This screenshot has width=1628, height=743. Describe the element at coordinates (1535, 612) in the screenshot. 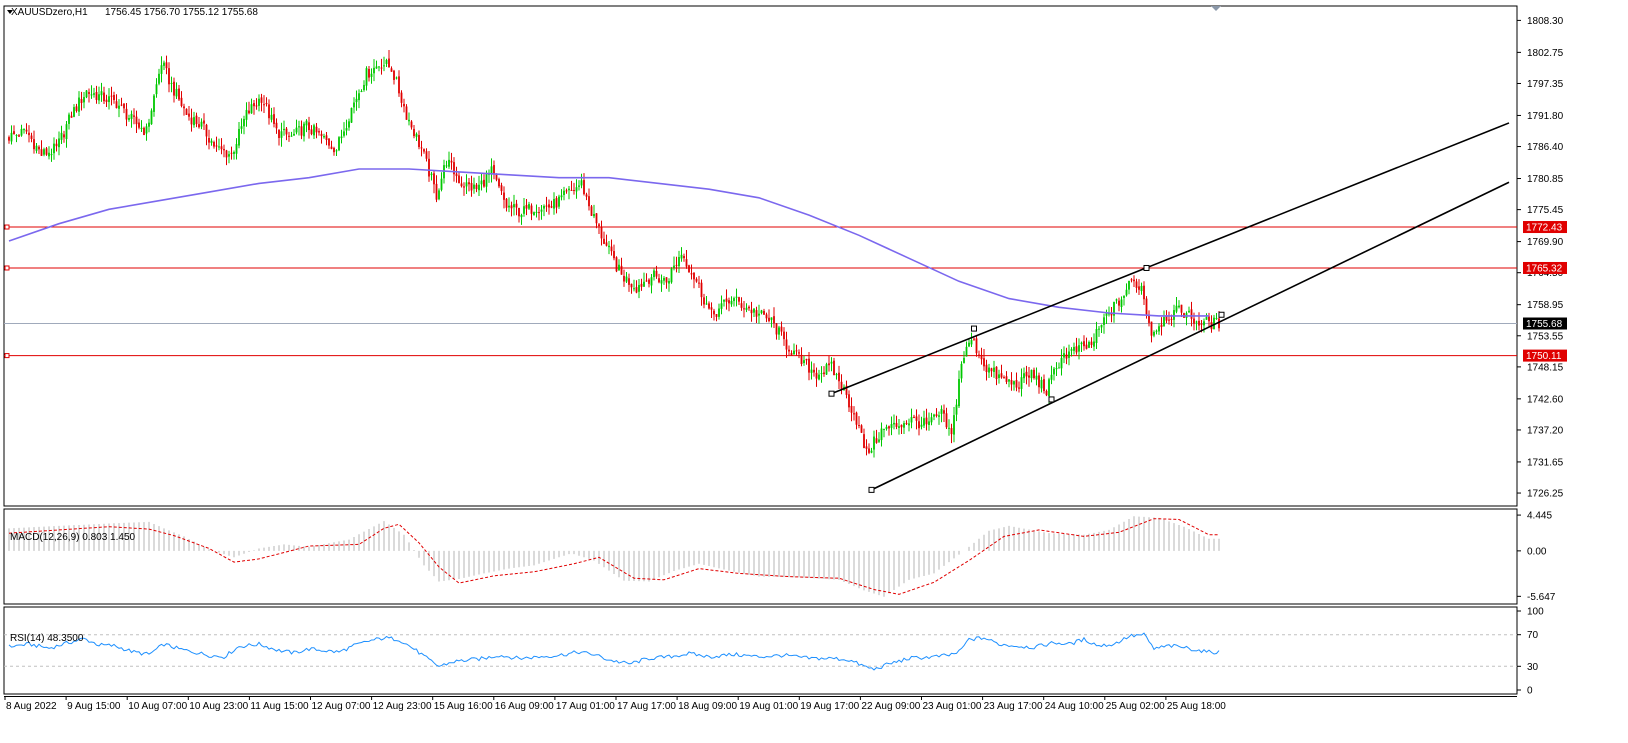

I see `rsi-tick-label: 100` at that location.